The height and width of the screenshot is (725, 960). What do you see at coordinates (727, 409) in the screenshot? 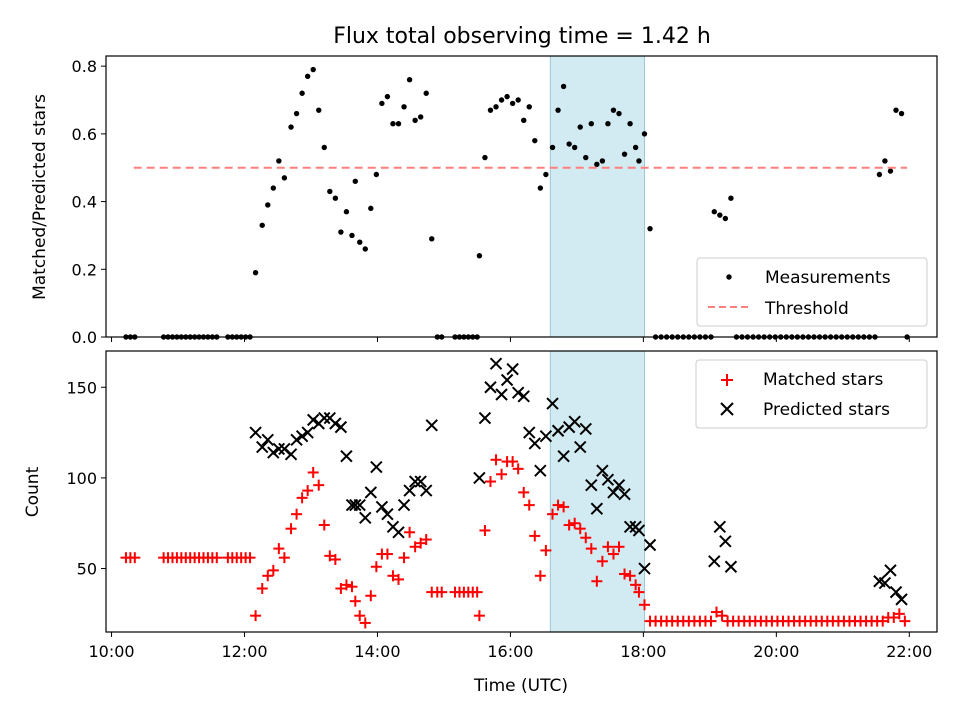
I see `legend-predicted-marker` at bounding box center [727, 409].